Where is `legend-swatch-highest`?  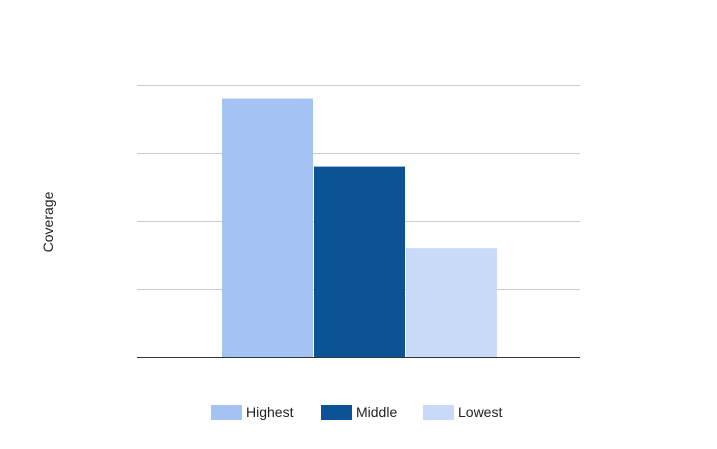 legend-swatch-highest is located at coordinates (226, 412).